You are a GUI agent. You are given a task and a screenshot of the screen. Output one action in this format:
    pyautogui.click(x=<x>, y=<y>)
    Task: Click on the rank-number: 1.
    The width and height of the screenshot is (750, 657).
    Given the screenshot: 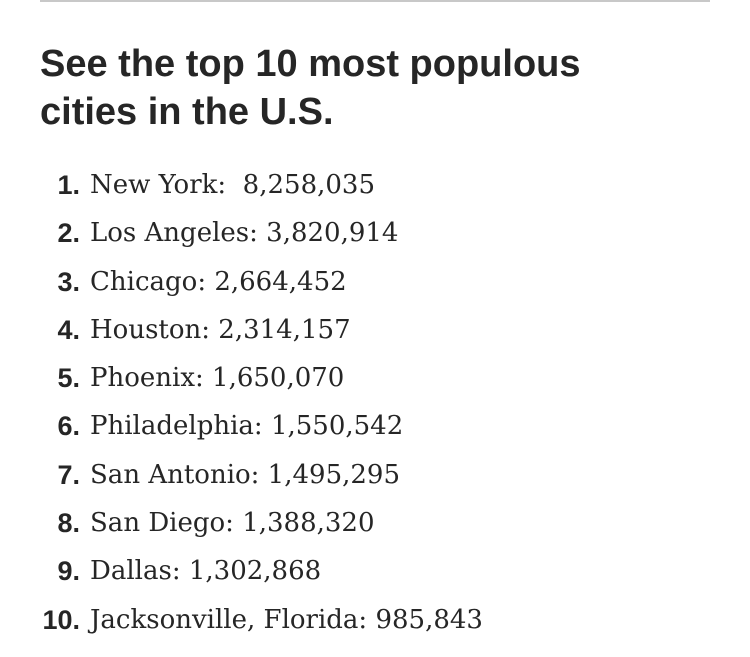 What is the action you would take?
    pyautogui.click(x=68, y=185)
    